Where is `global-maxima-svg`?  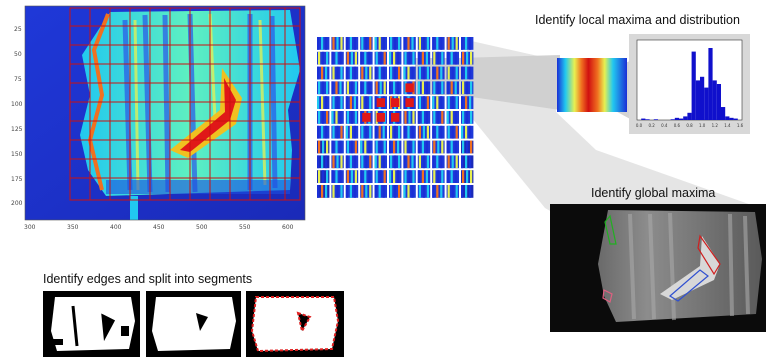
global-maxima-svg is located at coordinates (680, 266).